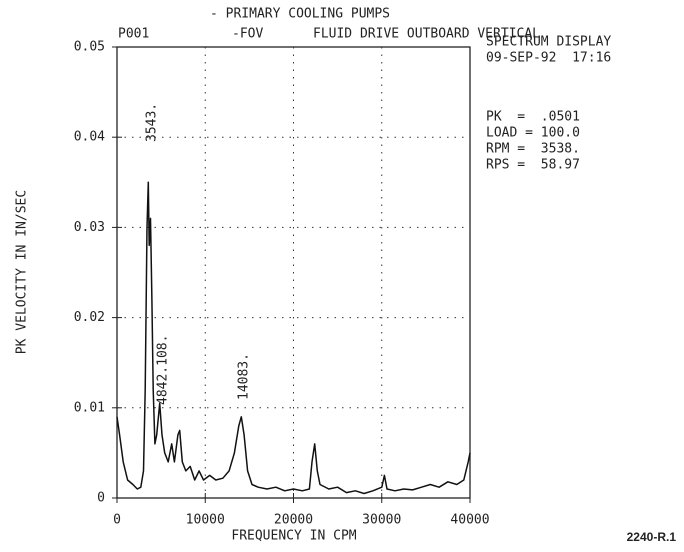 This screenshot has width=684, height=552. What do you see at coordinates (426, 34) in the screenshot?
I see `header-label: FLUID DRIVE OUTBOARD VERTICAL` at bounding box center [426, 34].